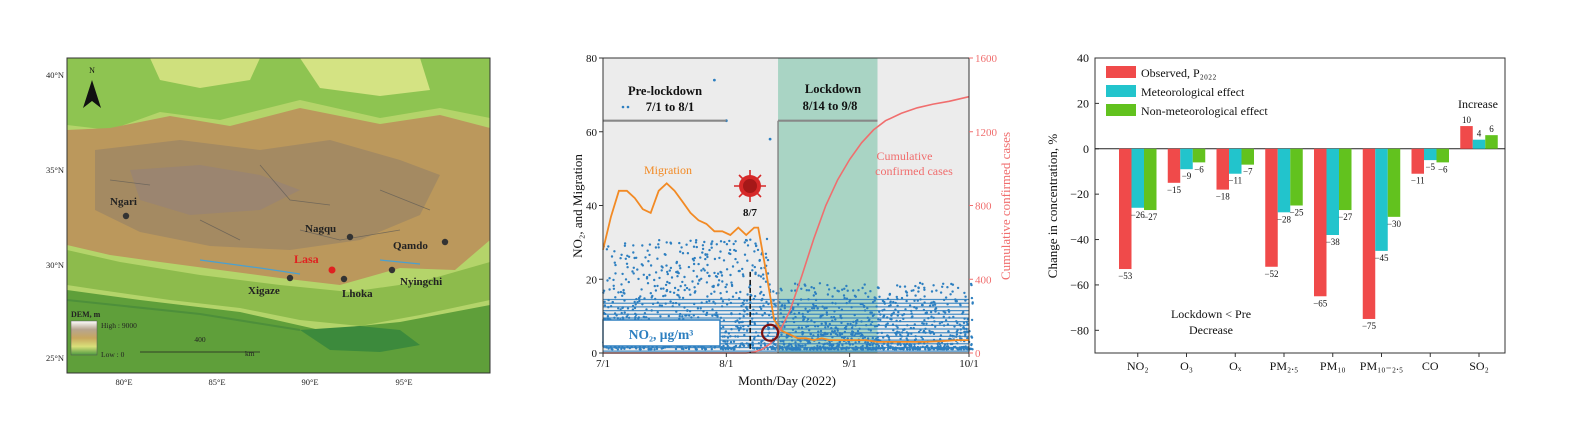  What do you see at coordinates (785, 262) in the screenshot?
I see `migration-line` at bounding box center [785, 262].